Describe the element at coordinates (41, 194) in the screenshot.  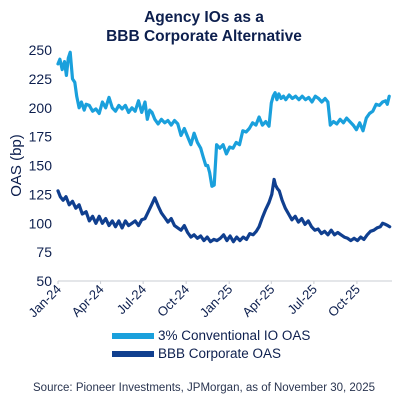
I see `y-tick-label: 125` at that location.